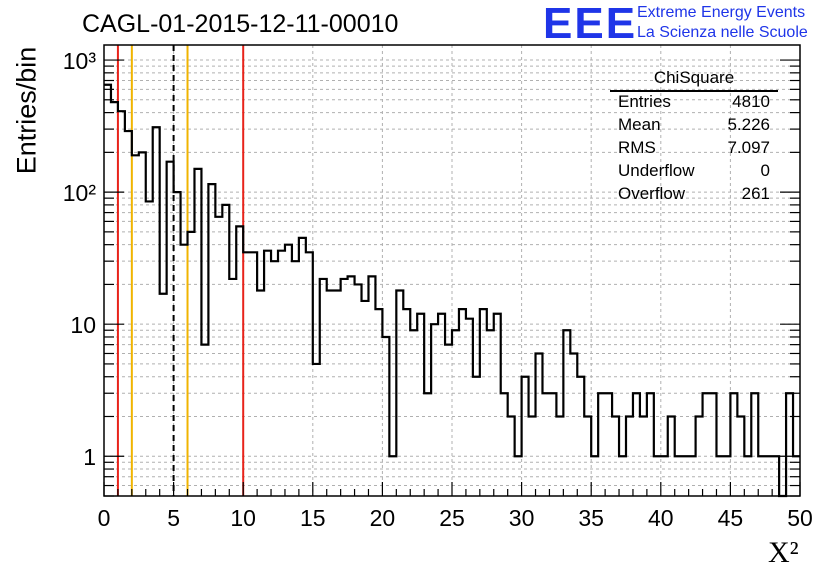  Describe the element at coordinates (722, 32) in the screenshot. I see `logo-line-2: La Scienza nelle Scuole` at that location.